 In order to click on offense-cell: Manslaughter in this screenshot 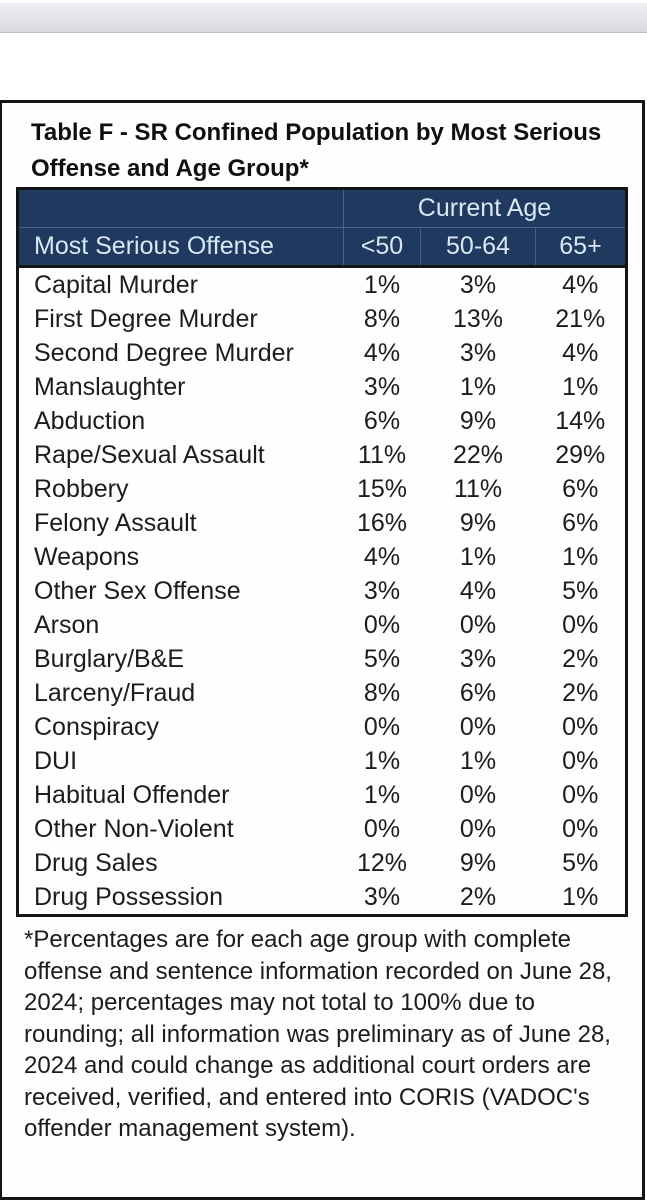, I will do `click(180, 387)`.